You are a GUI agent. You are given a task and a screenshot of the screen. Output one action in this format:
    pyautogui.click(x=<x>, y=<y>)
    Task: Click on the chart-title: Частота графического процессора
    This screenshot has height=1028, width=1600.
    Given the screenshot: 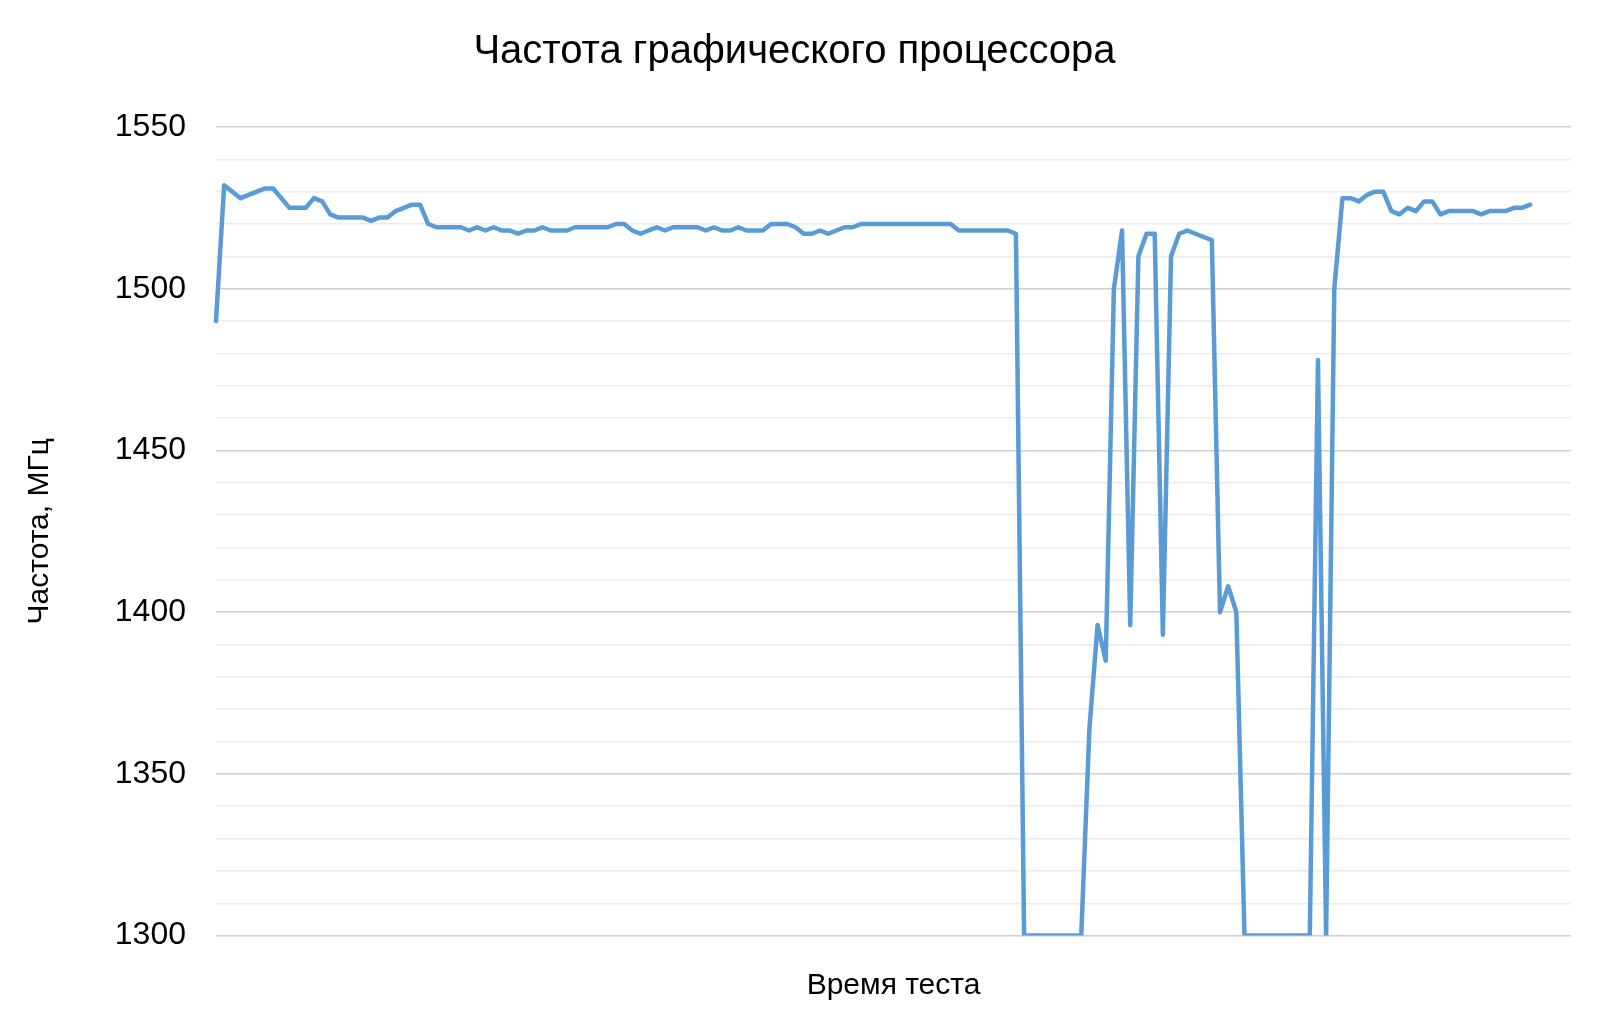 What is the action you would take?
    pyautogui.click(x=795, y=49)
    